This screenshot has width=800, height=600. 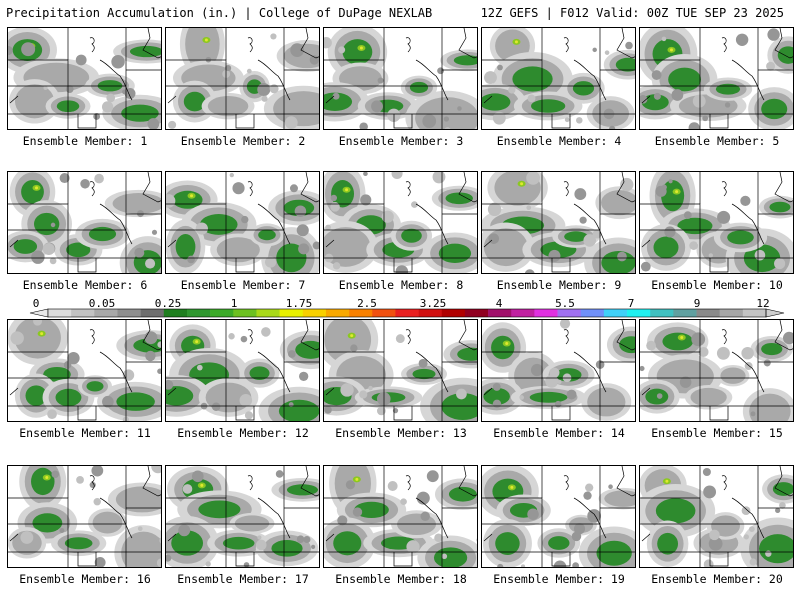 I want to click on member-label: Ensemble Member: 20, so click(x=717, y=579).